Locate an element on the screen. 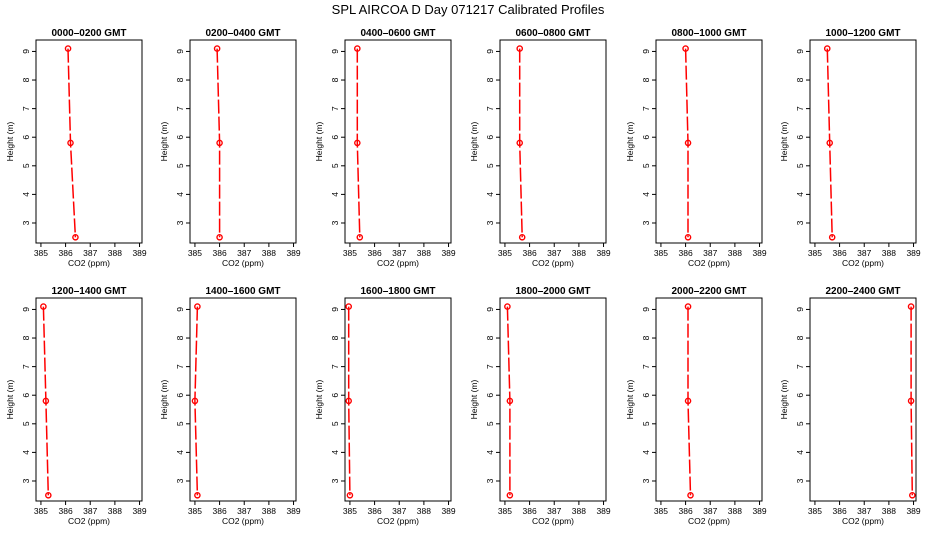 The image size is (936, 540). panel-title: 0800–1000 GMT is located at coordinates (708, 33).